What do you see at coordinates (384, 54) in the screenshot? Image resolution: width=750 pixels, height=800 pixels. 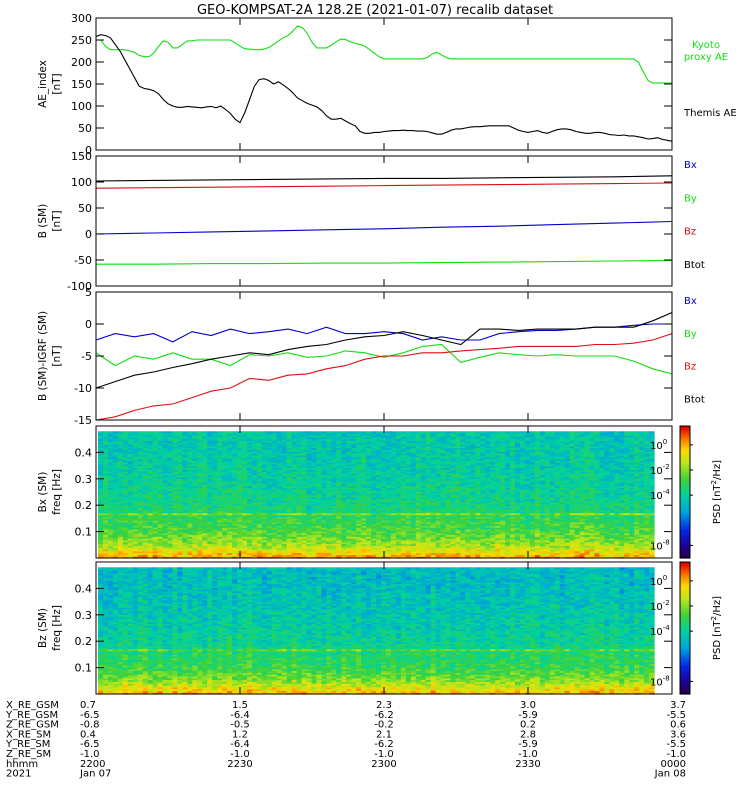 I see `series-line-kyoto-proxy-ae` at bounding box center [384, 54].